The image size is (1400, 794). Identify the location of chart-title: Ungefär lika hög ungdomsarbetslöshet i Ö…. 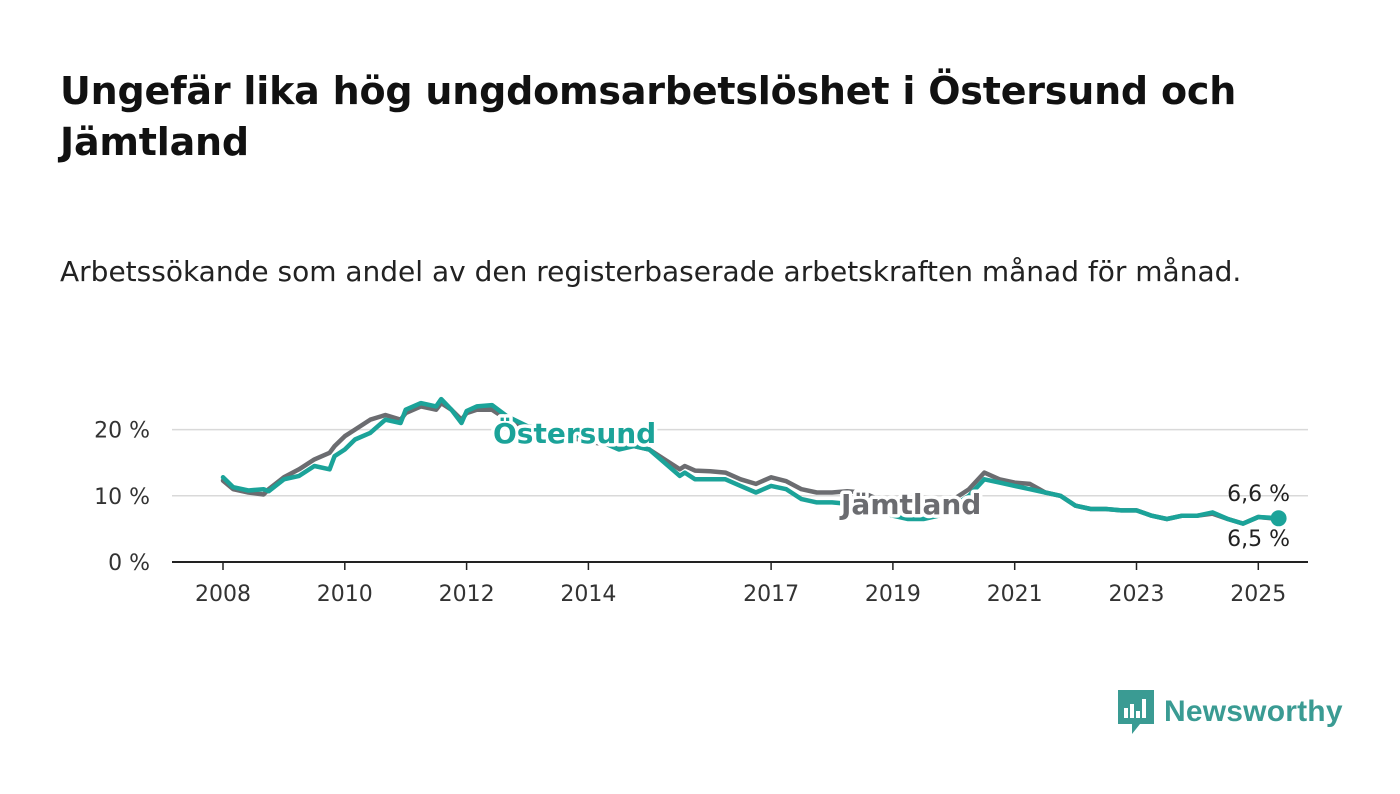
(648, 116).